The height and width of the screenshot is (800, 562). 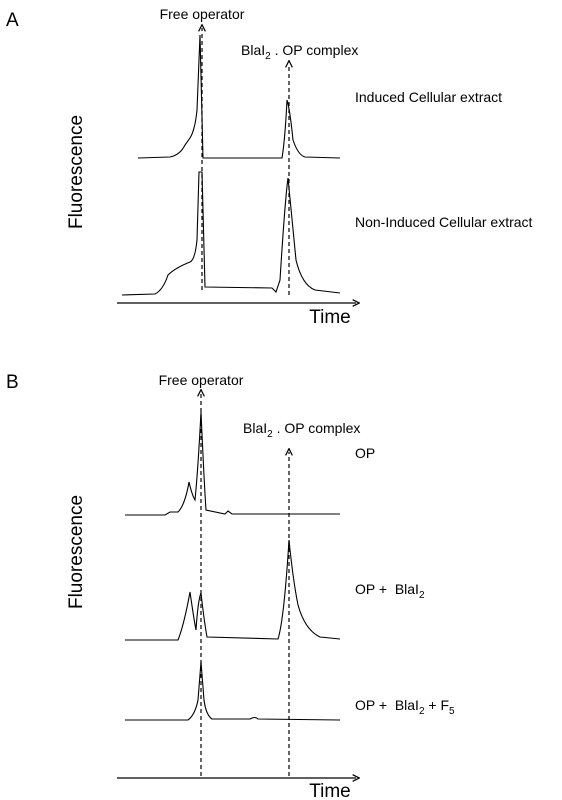 I want to click on subscript: 5, so click(x=452, y=711).